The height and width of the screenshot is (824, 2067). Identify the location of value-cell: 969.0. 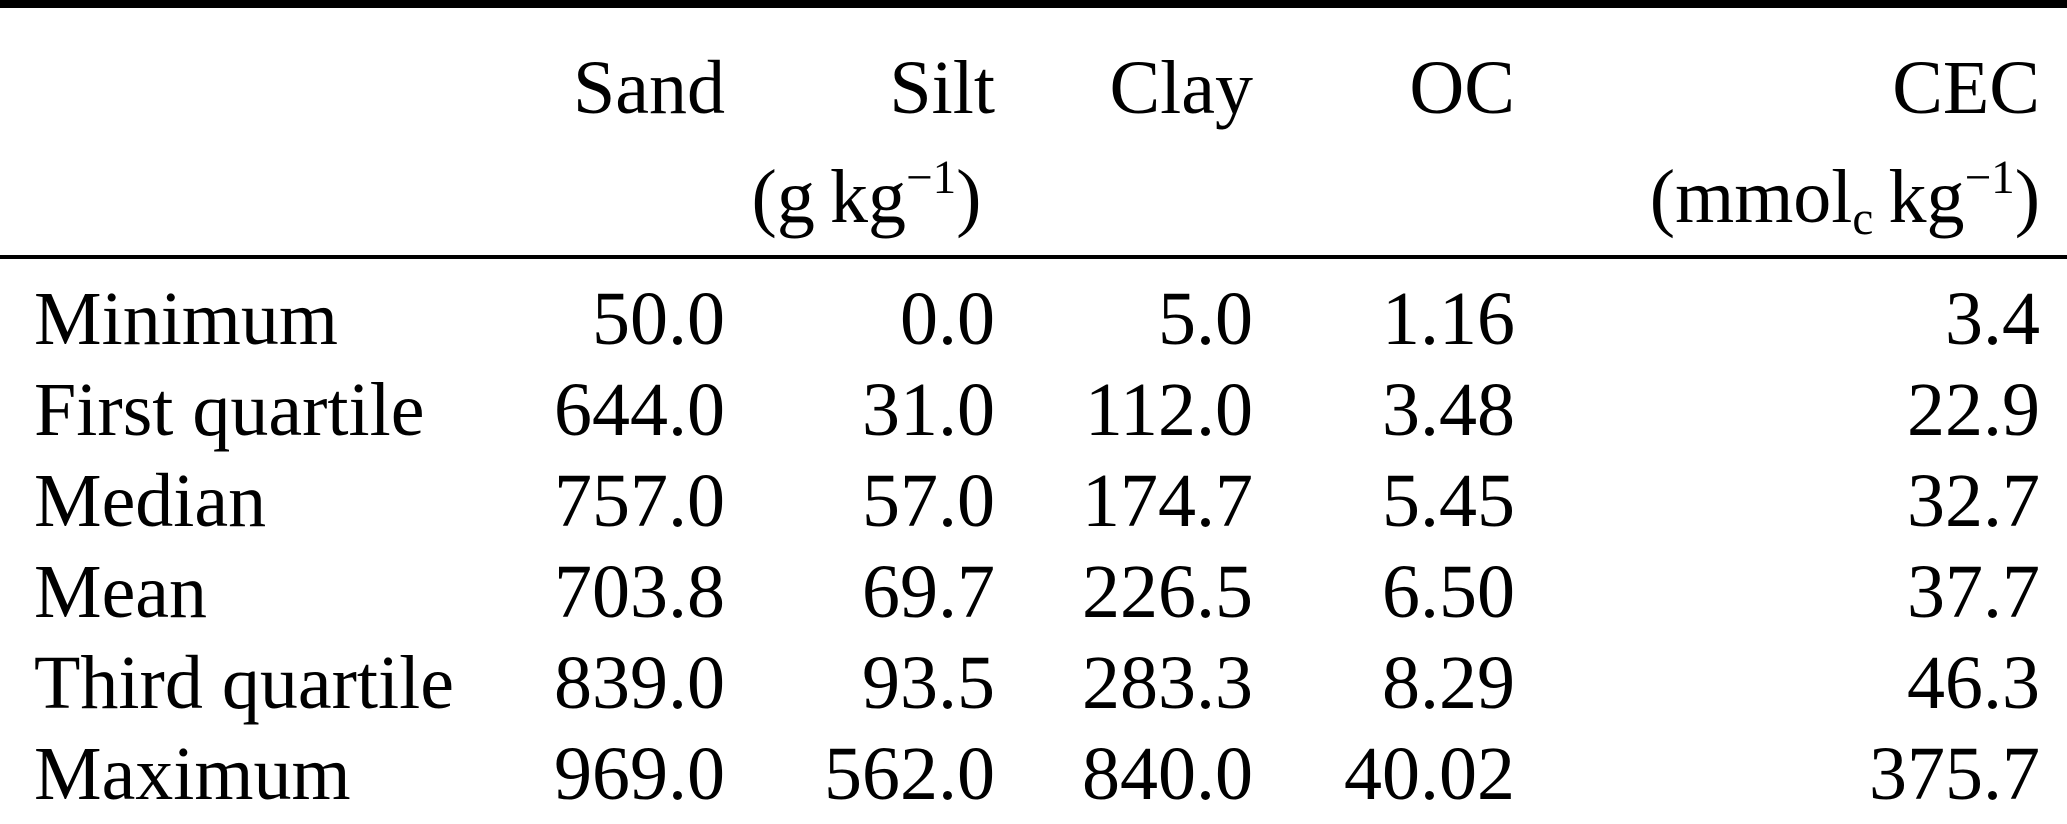
(639, 773).